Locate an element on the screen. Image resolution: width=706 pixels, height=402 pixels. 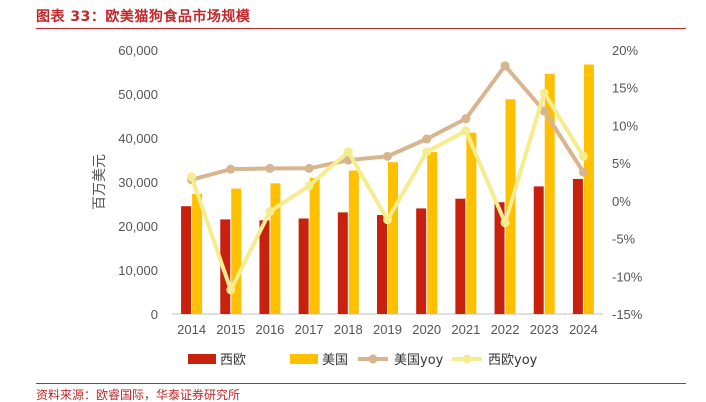
legend-marker-西欧yoy is located at coordinates (467, 359).